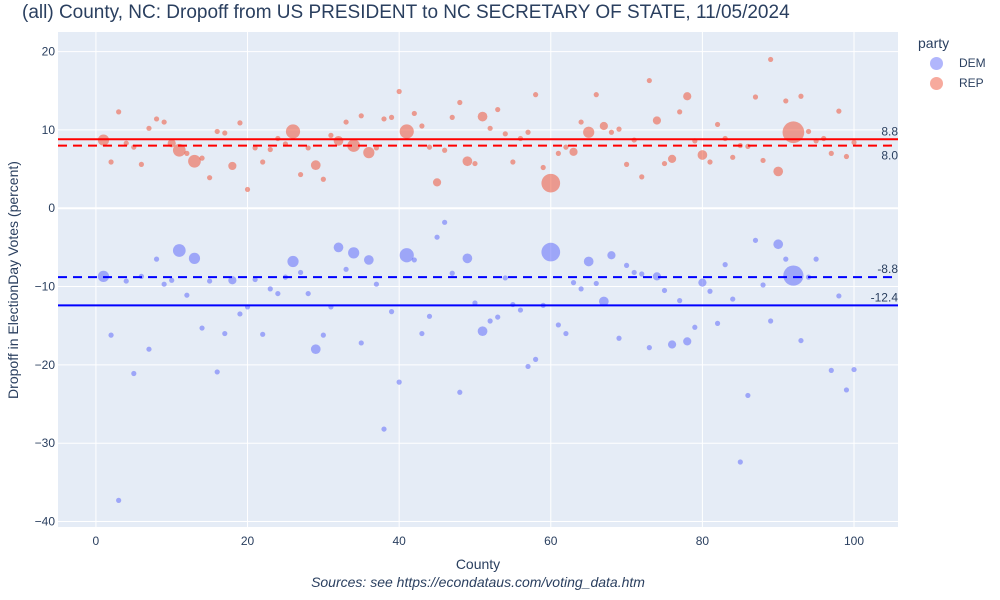 The image size is (1000, 600). What do you see at coordinates (957, 83) in the screenshot?
I see `legend-item-rep: REP` at bounding box center [957, 83].